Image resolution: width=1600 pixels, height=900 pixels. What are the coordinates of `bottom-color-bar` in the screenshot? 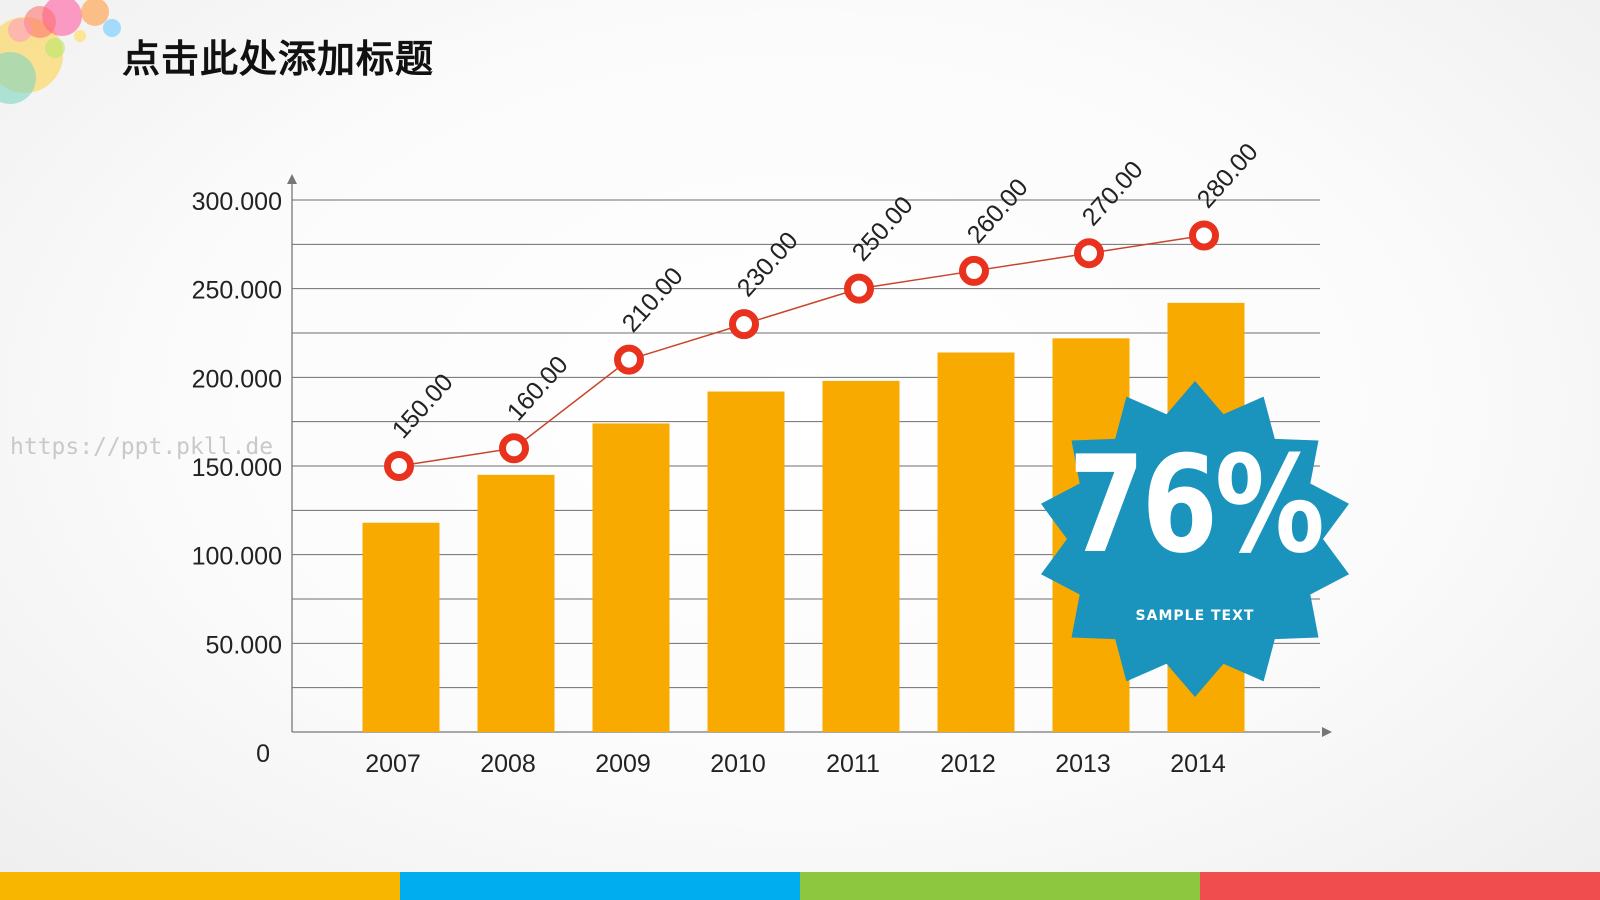 It's located at (800, 886).